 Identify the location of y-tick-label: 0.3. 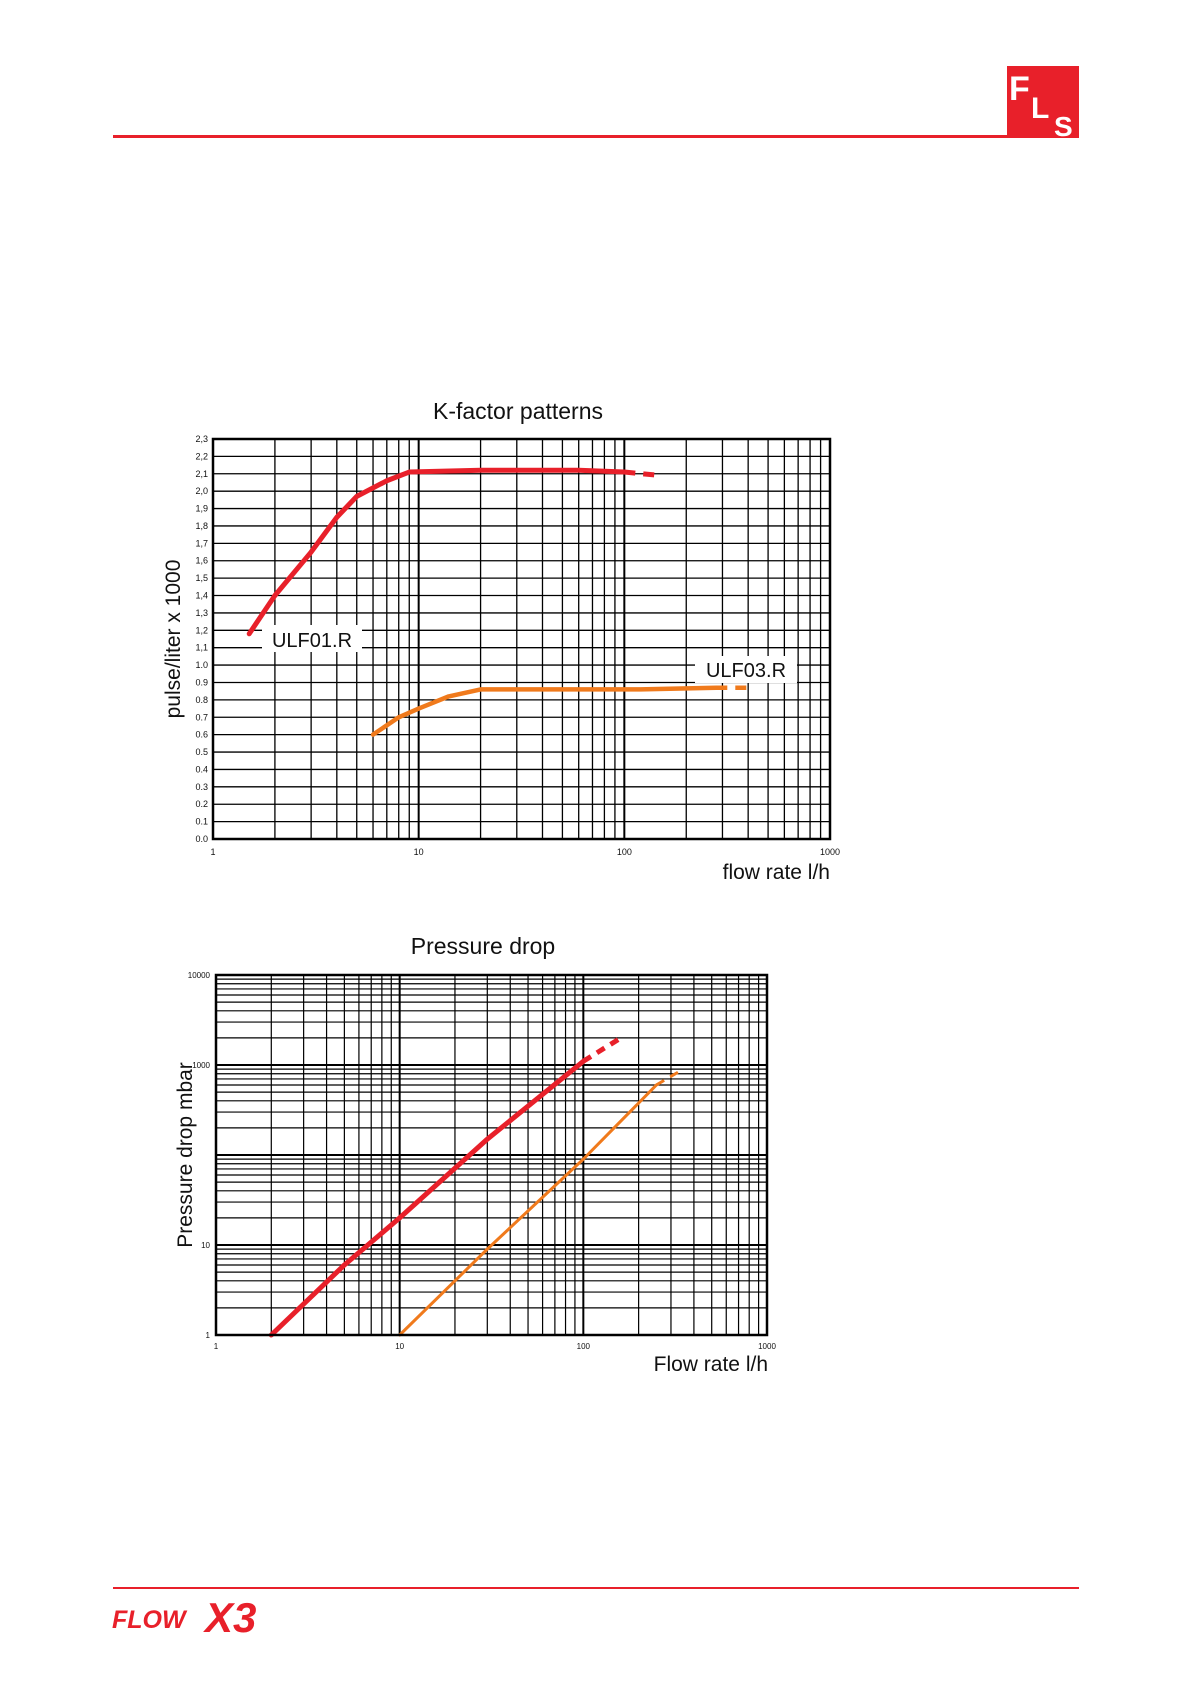
(201, 787).